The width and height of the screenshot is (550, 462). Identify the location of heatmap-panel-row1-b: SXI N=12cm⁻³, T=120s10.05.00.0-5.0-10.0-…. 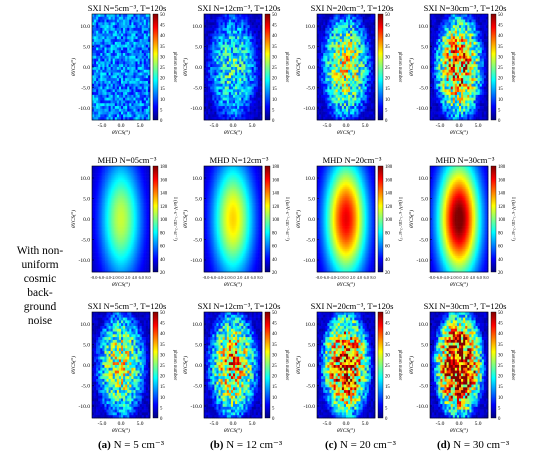
(235, 69).